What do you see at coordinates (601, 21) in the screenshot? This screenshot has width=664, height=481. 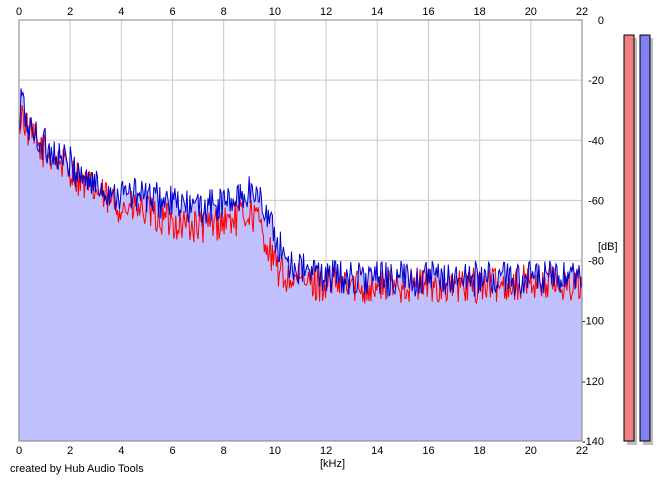 I see `y-tick-label: 0` at bounding box center [601, 21].